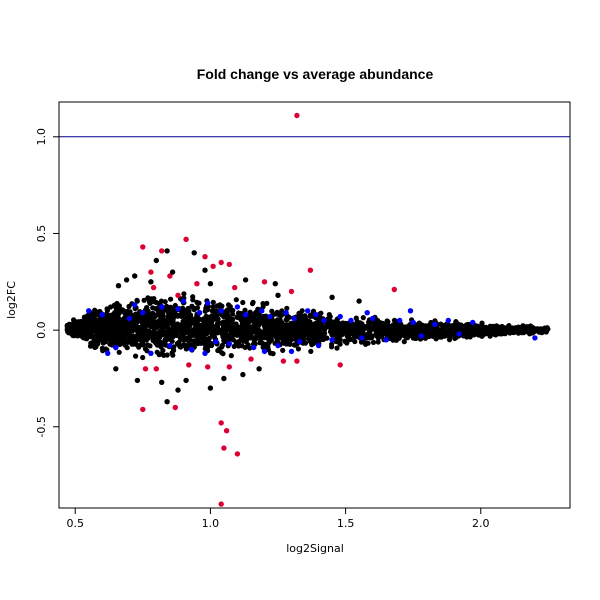 This screenshot has height=600, width=600. I want to click on point-cloud, so click(307, 326).